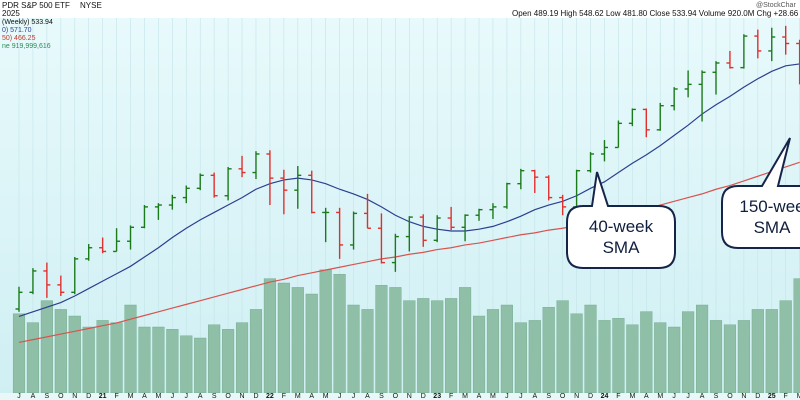 Image resolution: width=800 pixels, height=400 pixels. I want to click on exchange: NYSE, so click(91, 5).